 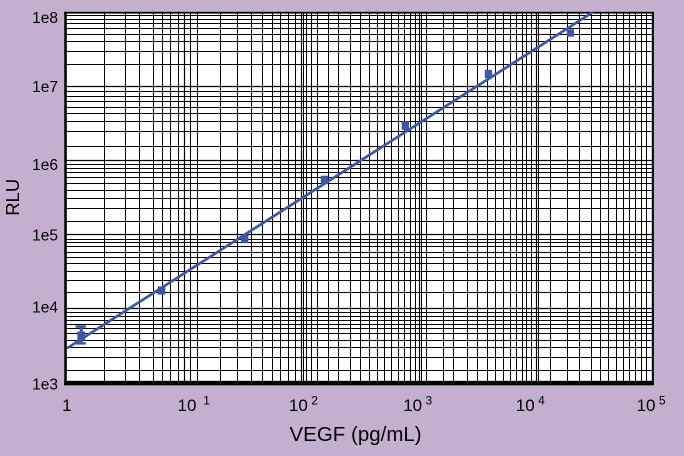 I want to click on svg-text: 10 3, so click(x=417, y=404).